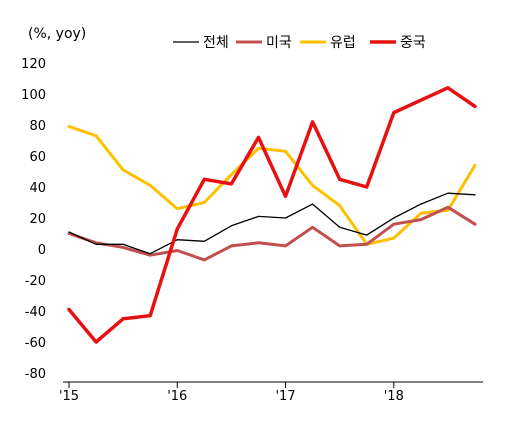 The height and width of the screenshot is (425, 514). Describe the element at coordinates (37, 188) in the screenshot. I see `y-tick-label: 40` at that location.